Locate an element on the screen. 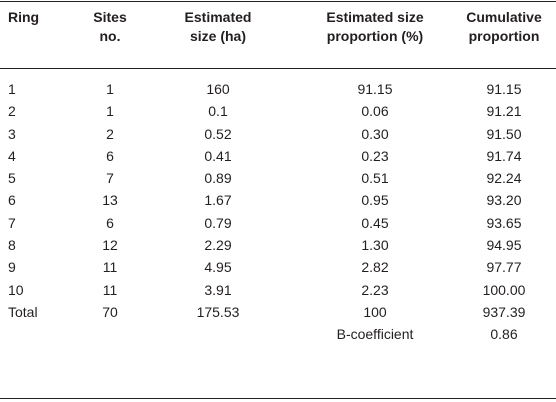  table-row: 5 7 0.89 0.51 92.24 is located at coordinates (278, 178).